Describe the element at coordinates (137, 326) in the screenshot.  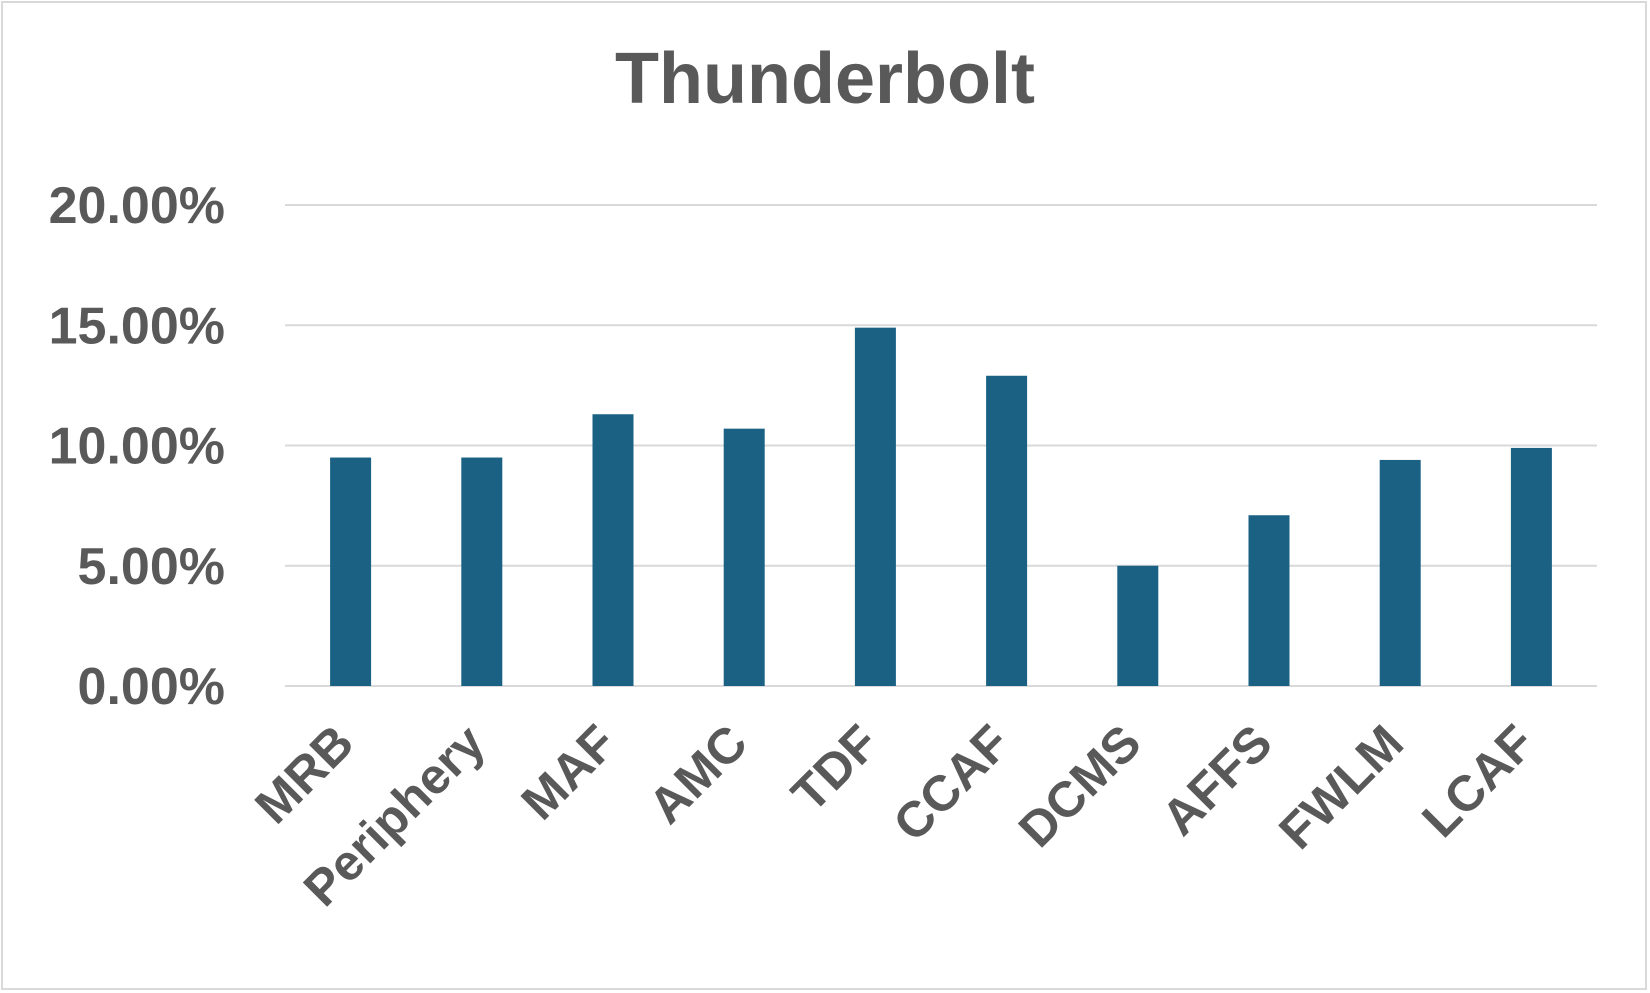
I see `y-tick-label: 15.00%` at that location.